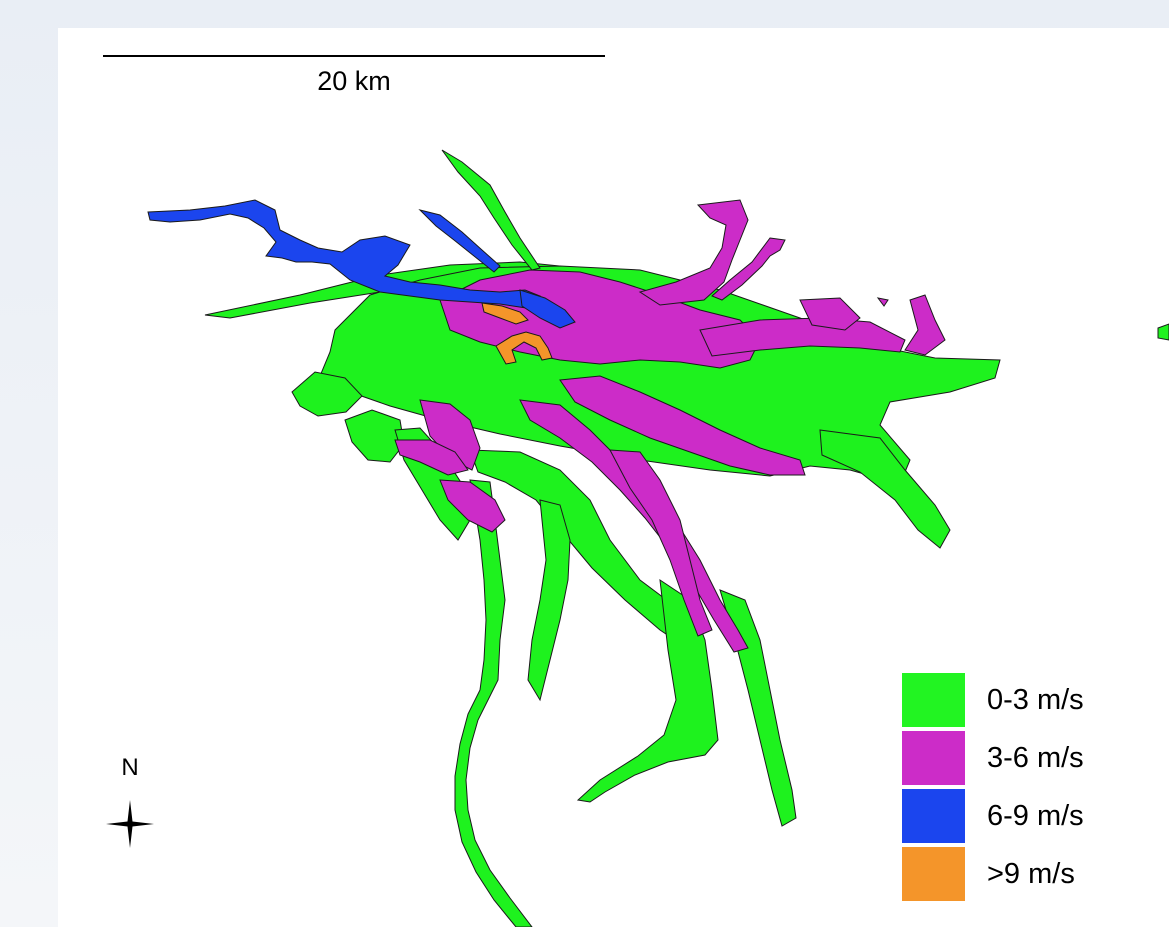 The width and height of the screenshot is (1169, 927). Describe the element at coordinates (459, 241) in the screenshot. I see `blue-flow-north-sliver` at that location.